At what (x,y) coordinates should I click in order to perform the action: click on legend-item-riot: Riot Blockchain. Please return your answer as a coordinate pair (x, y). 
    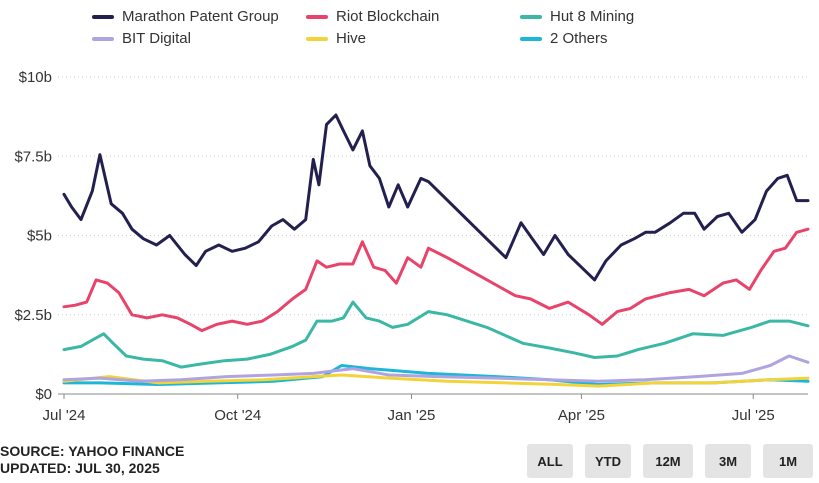
    Looking at the image, I should click on (372, 16).